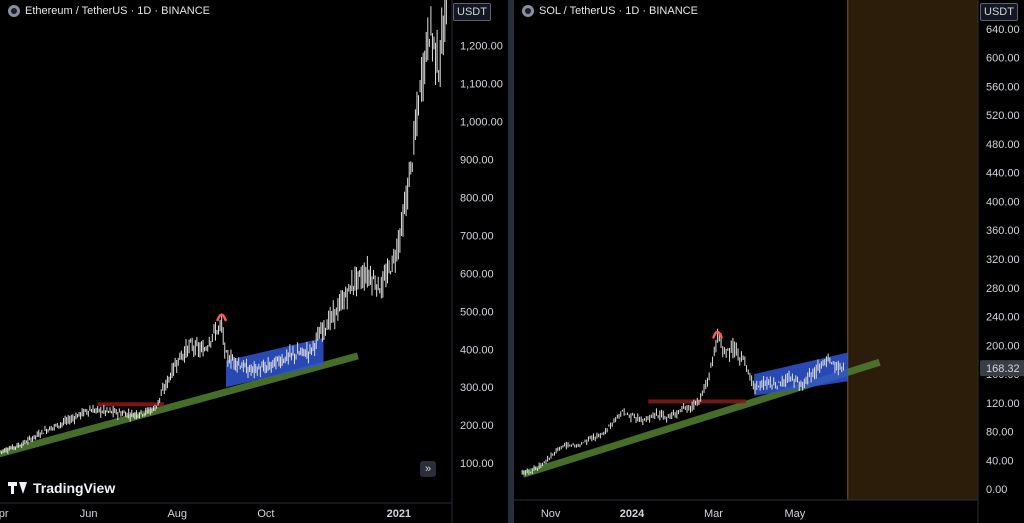 The width and height of the screenshot is (1024, 523). What do you see at coordinates (1003, 87) in the screenshot?
I see `sol-price-tick-label: 560.00` at bounding box center [1003, 87].